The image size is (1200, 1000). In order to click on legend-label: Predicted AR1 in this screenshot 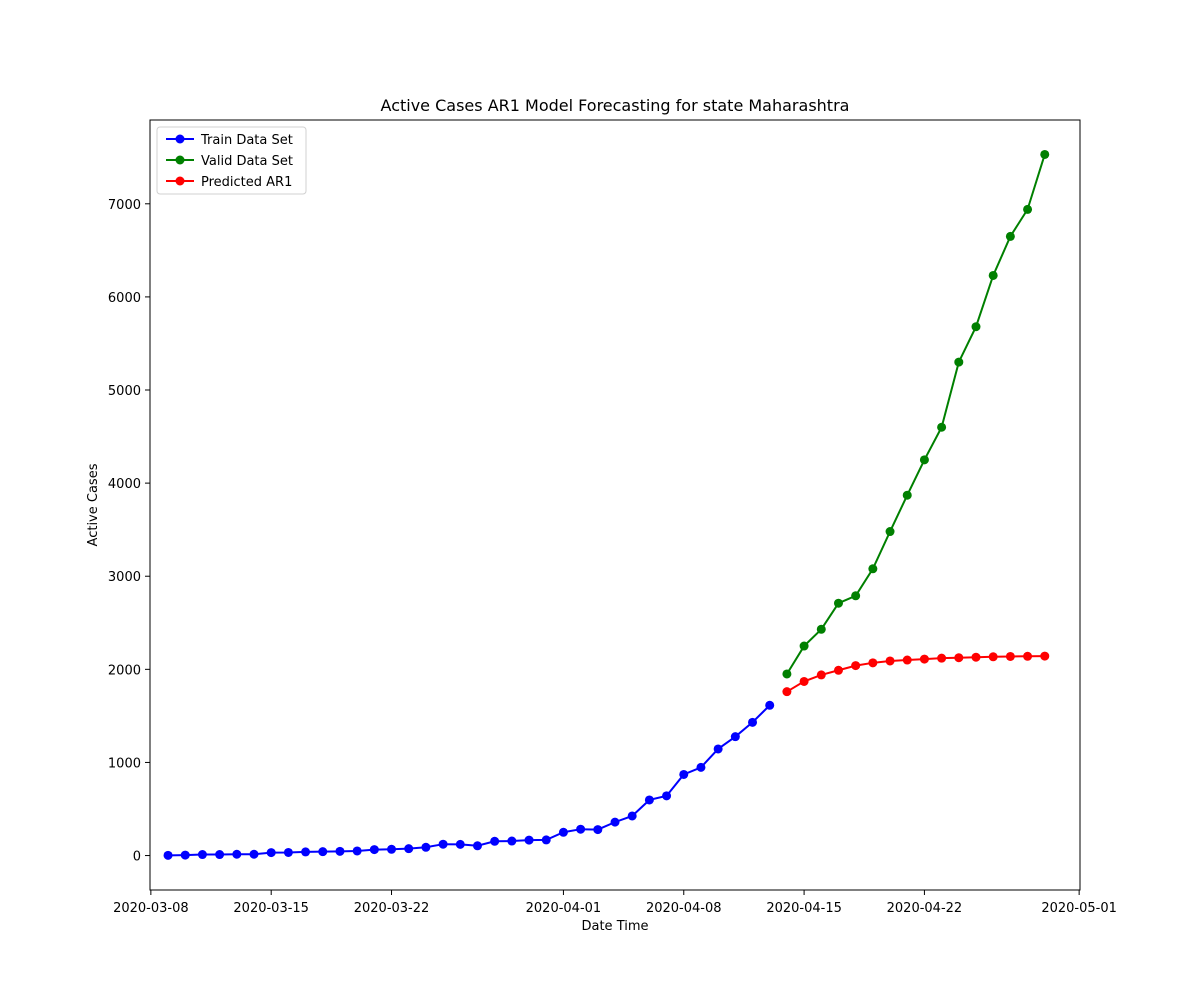, I will do `click(246, 182)`.